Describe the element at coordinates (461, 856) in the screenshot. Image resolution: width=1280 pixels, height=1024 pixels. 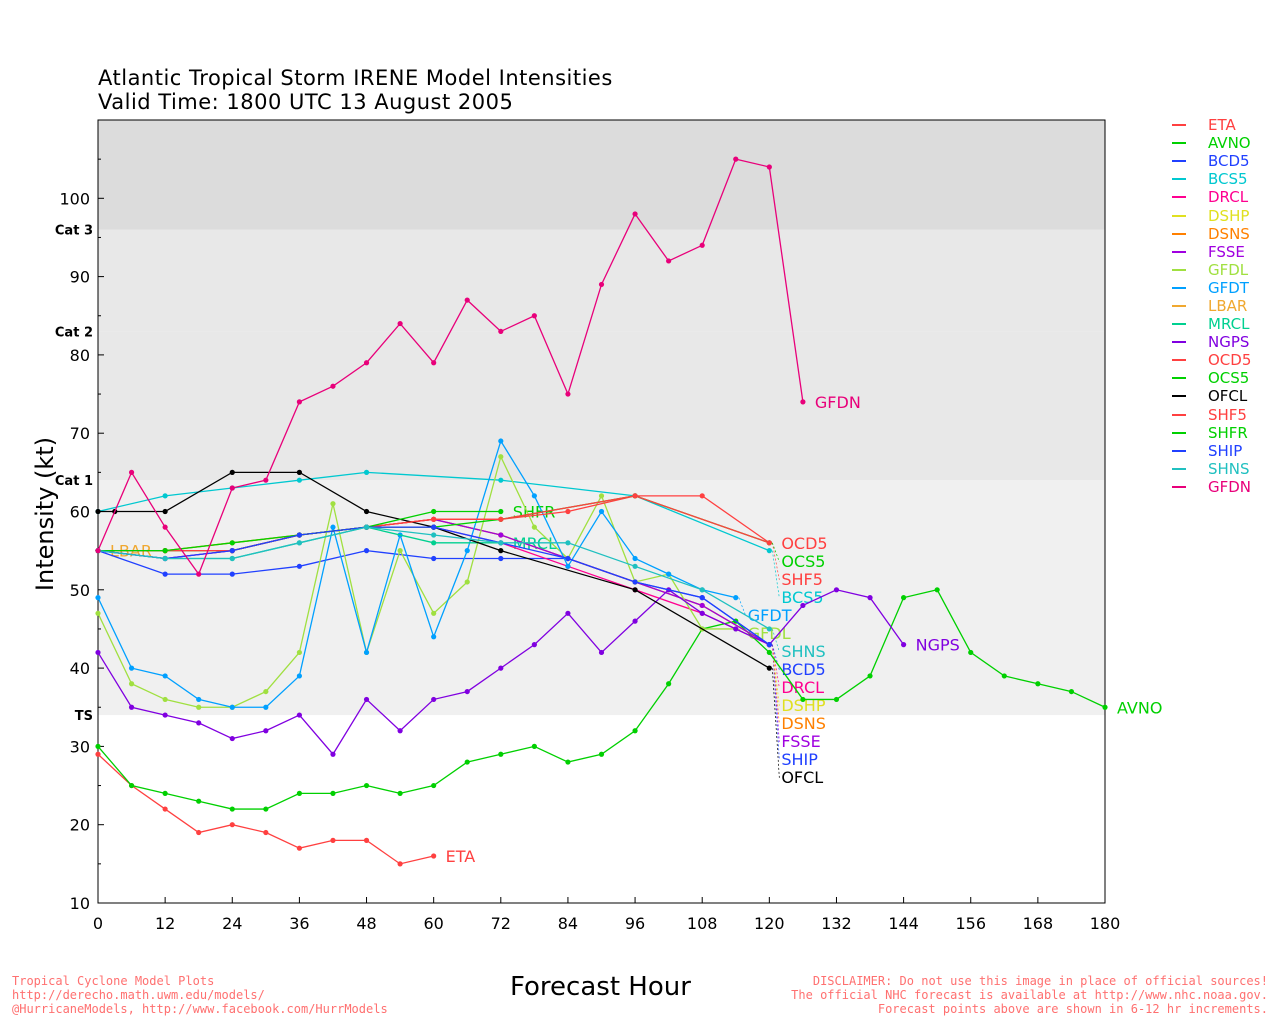
I see `series-end-label: ETA` at that location.